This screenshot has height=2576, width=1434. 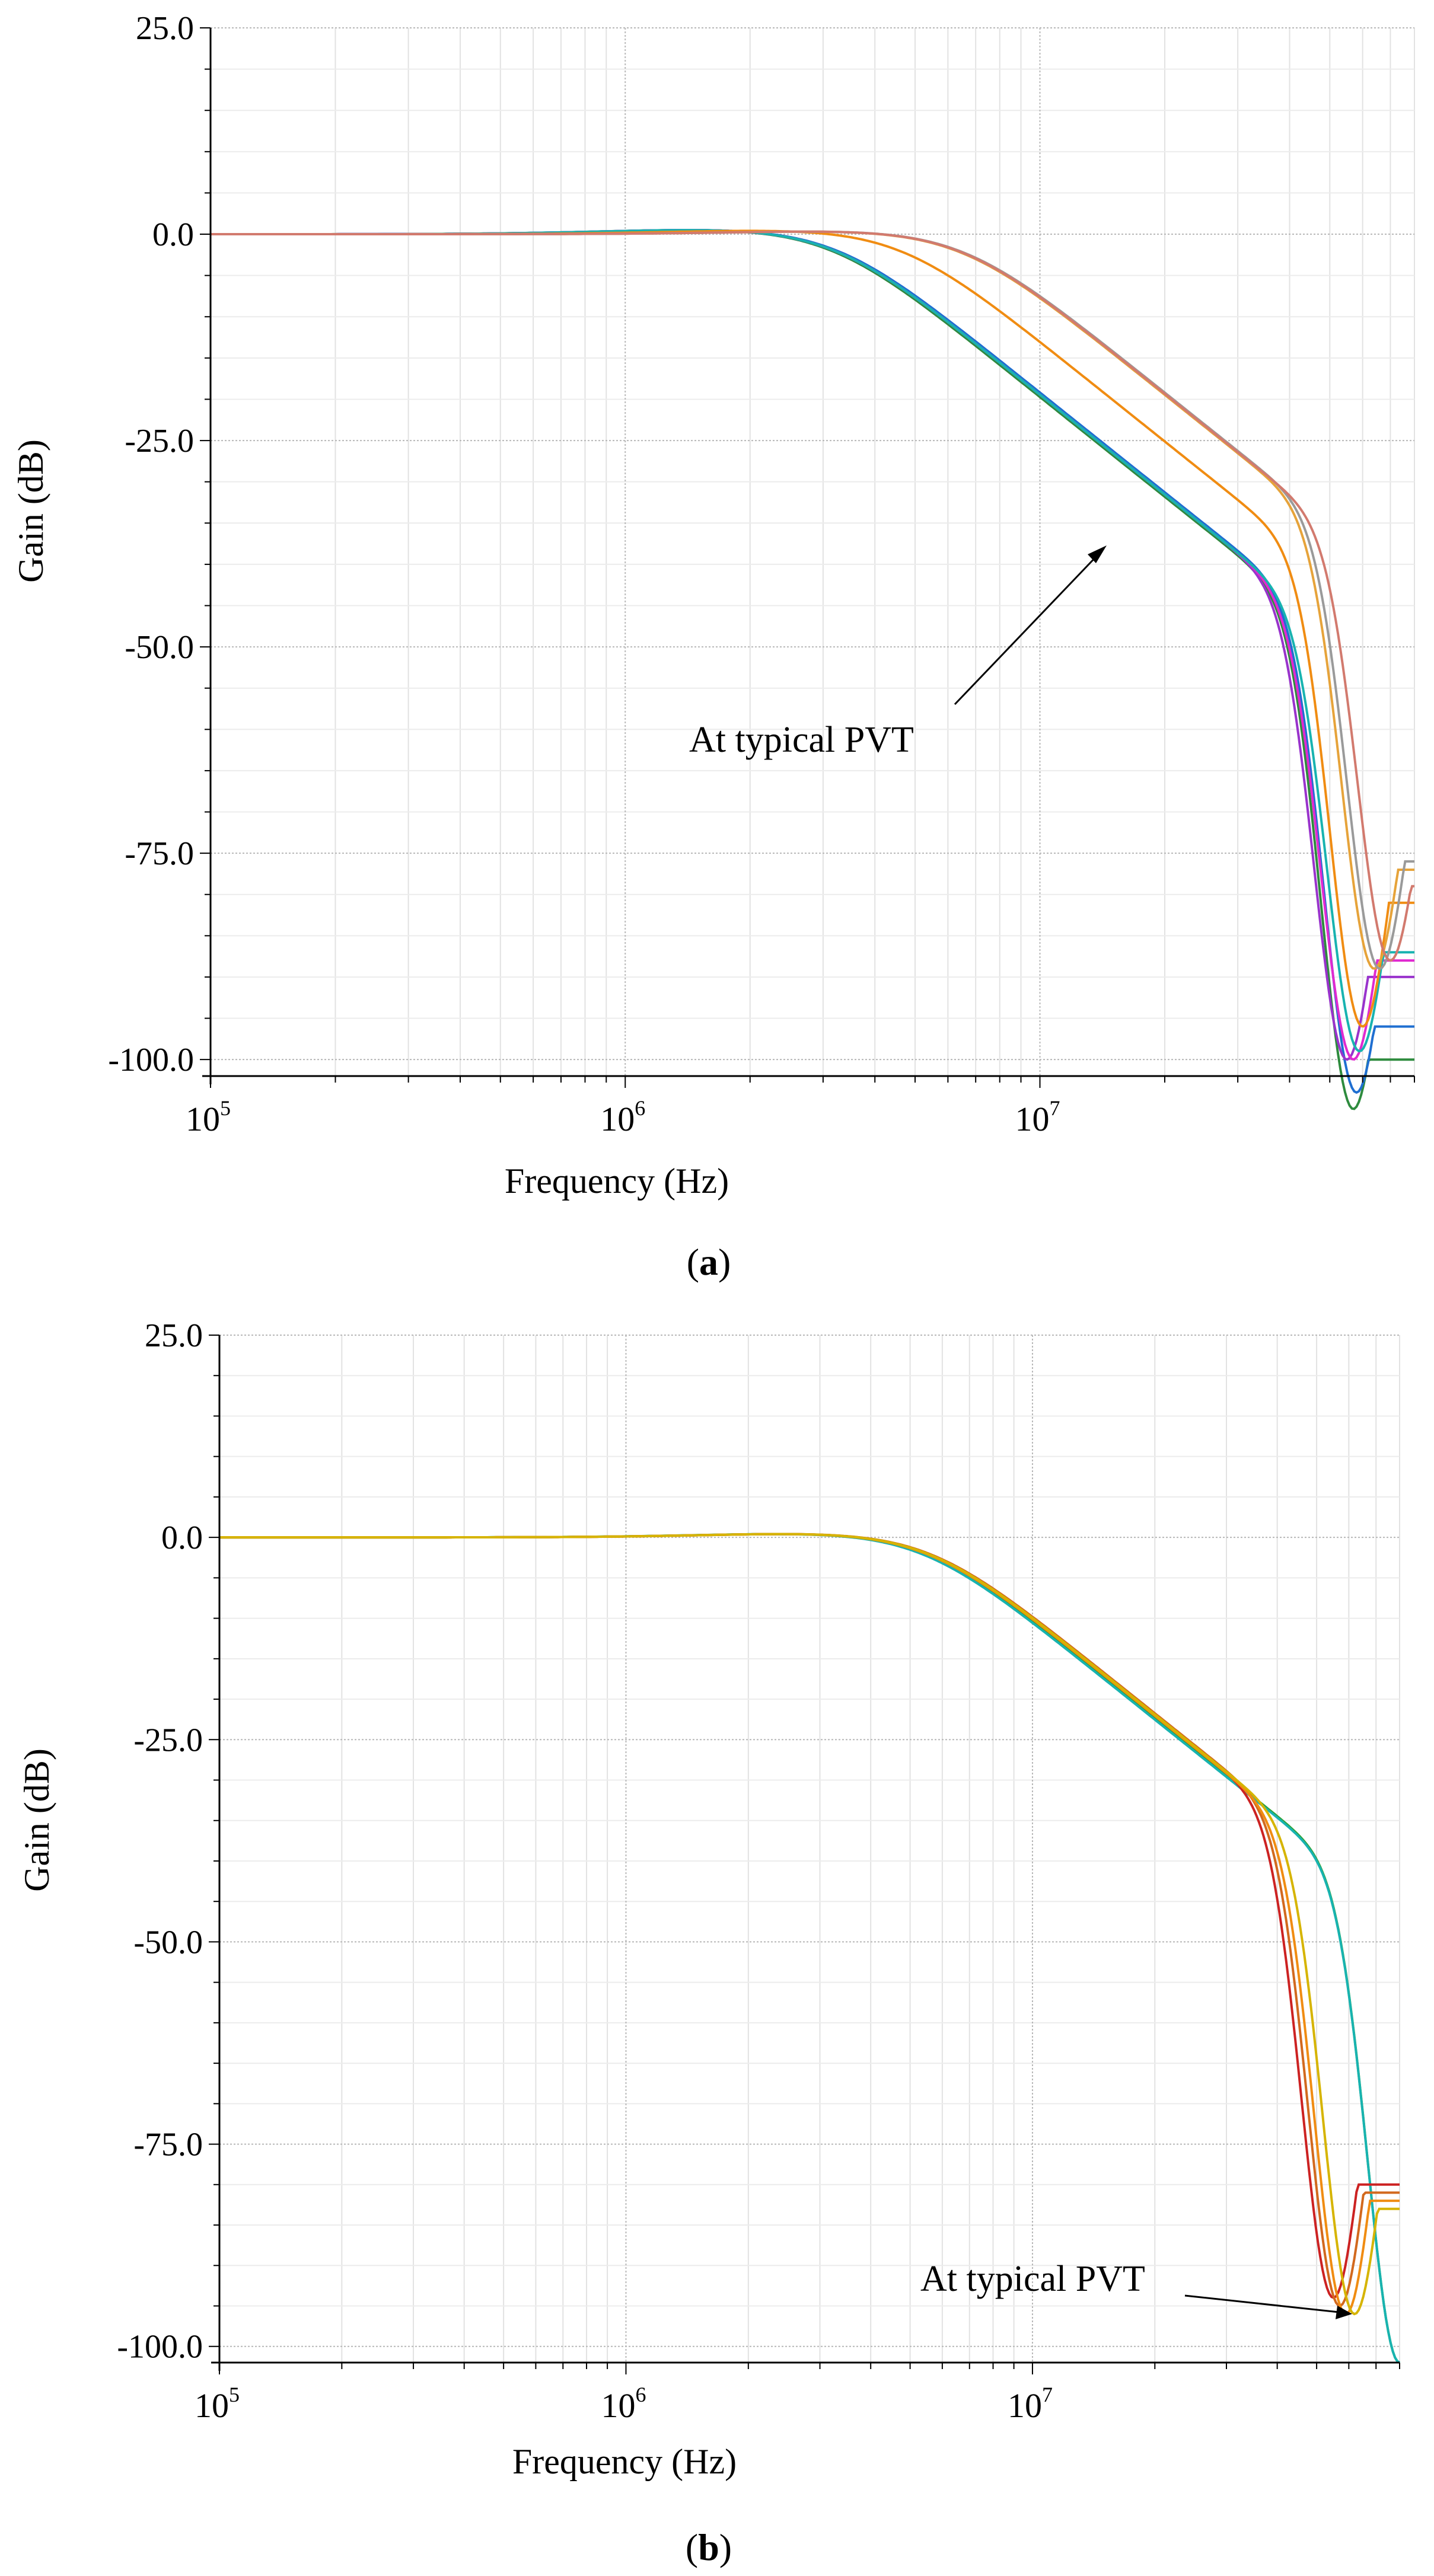 I want to click on annotation-text-b: At typical PVT, so click(x=1032, y=2279).